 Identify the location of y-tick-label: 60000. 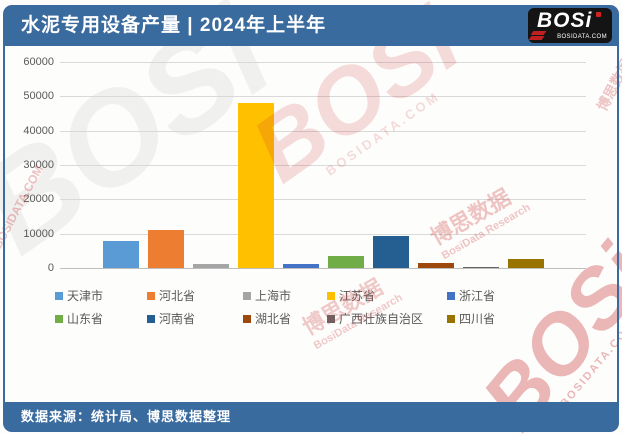
(38, 62).